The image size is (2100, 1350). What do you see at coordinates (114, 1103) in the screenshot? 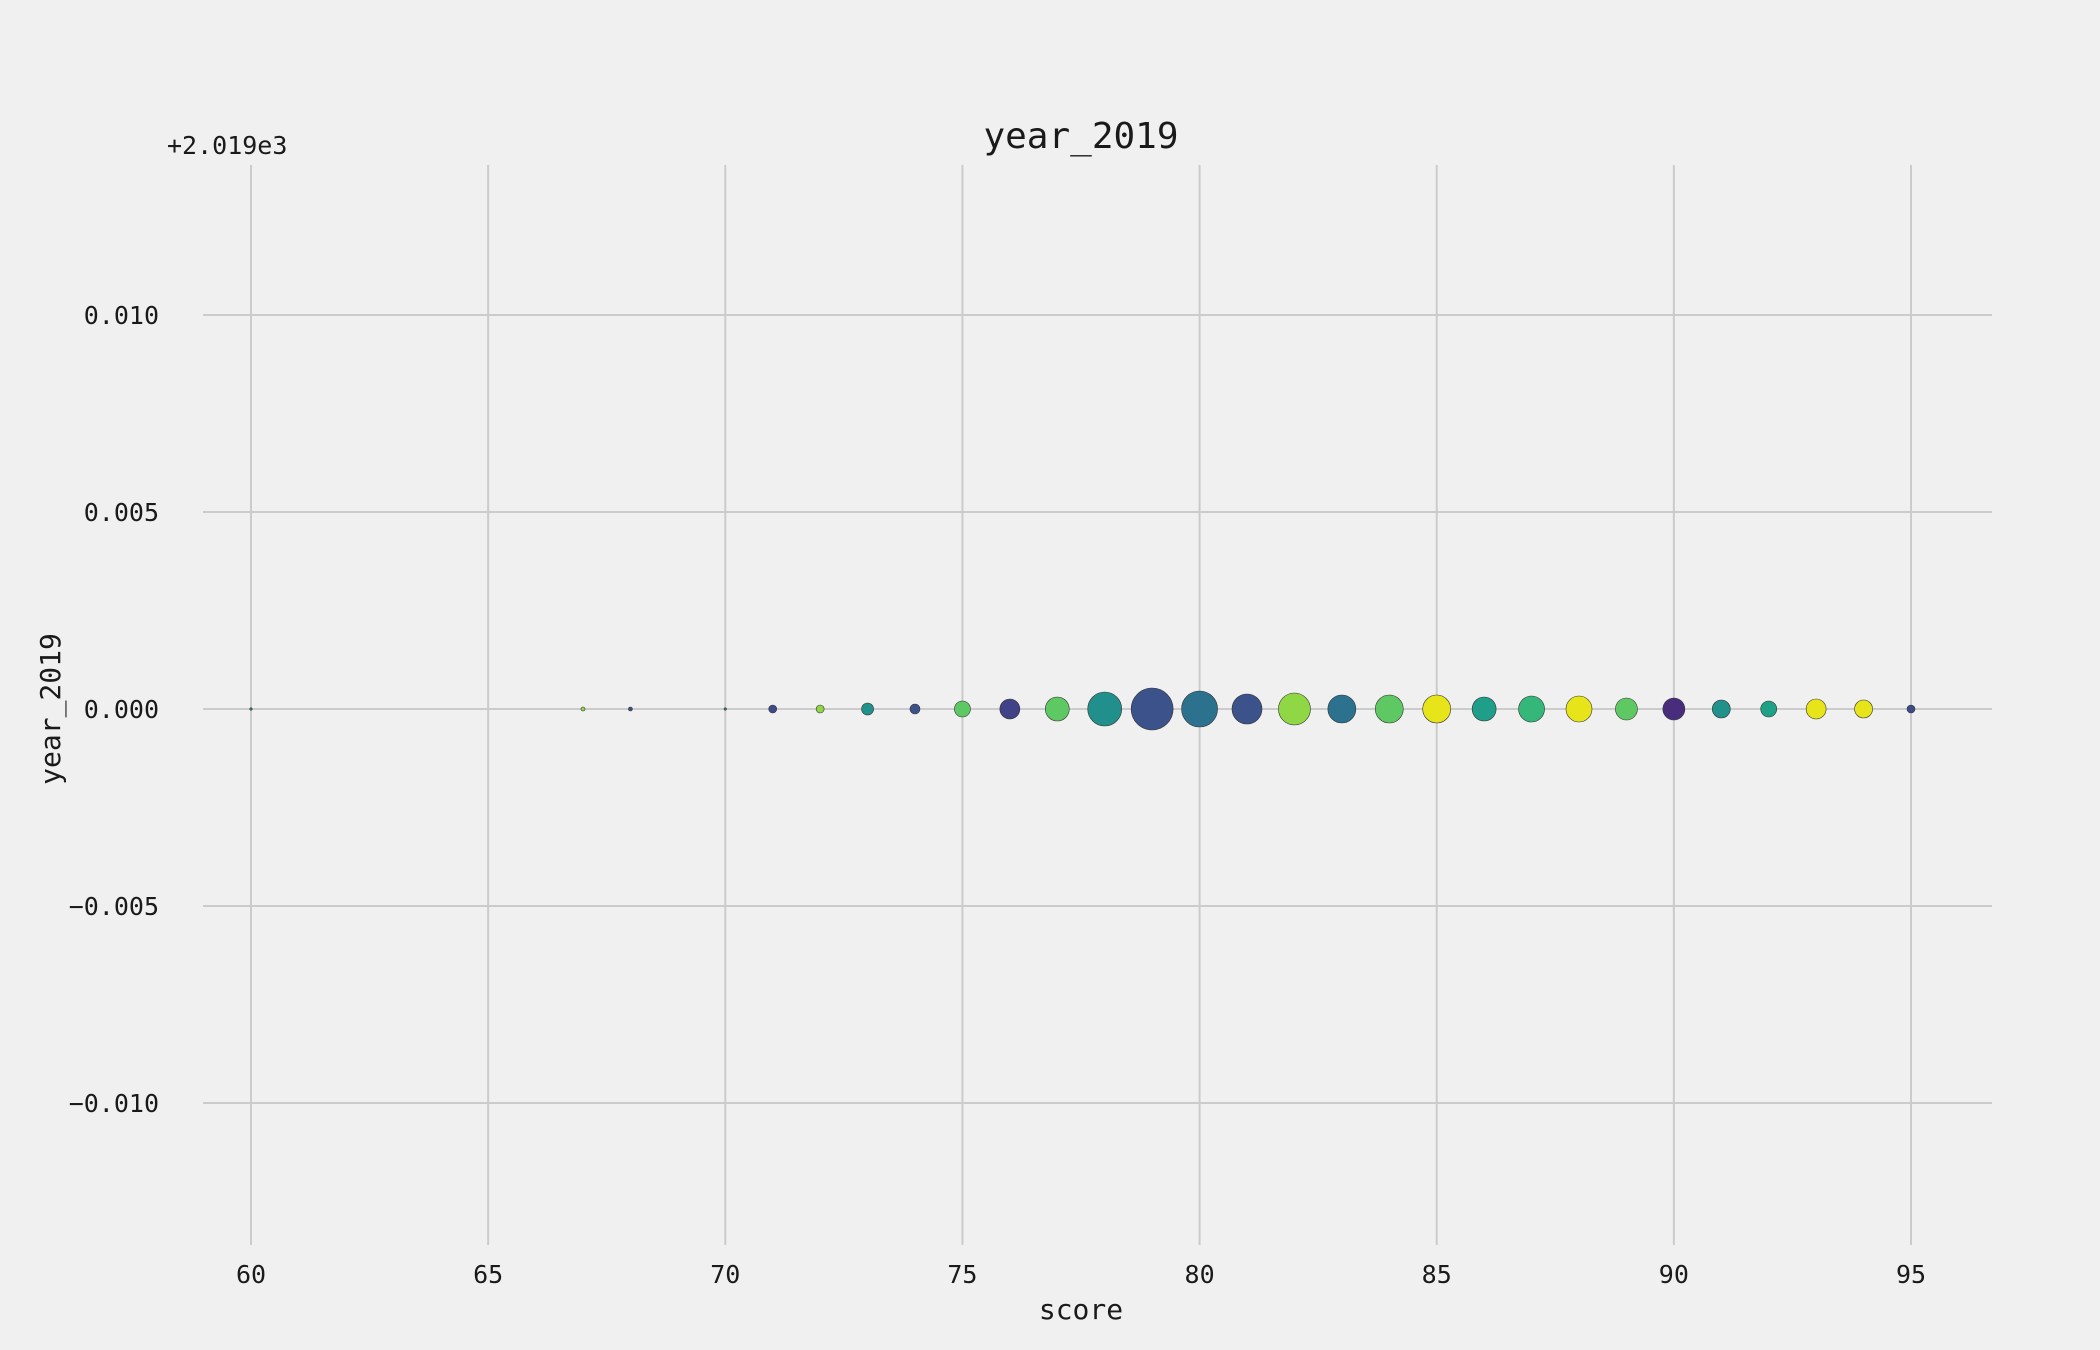
I see `y-tick-label: −0.010` at bounding box center [114, 1103].